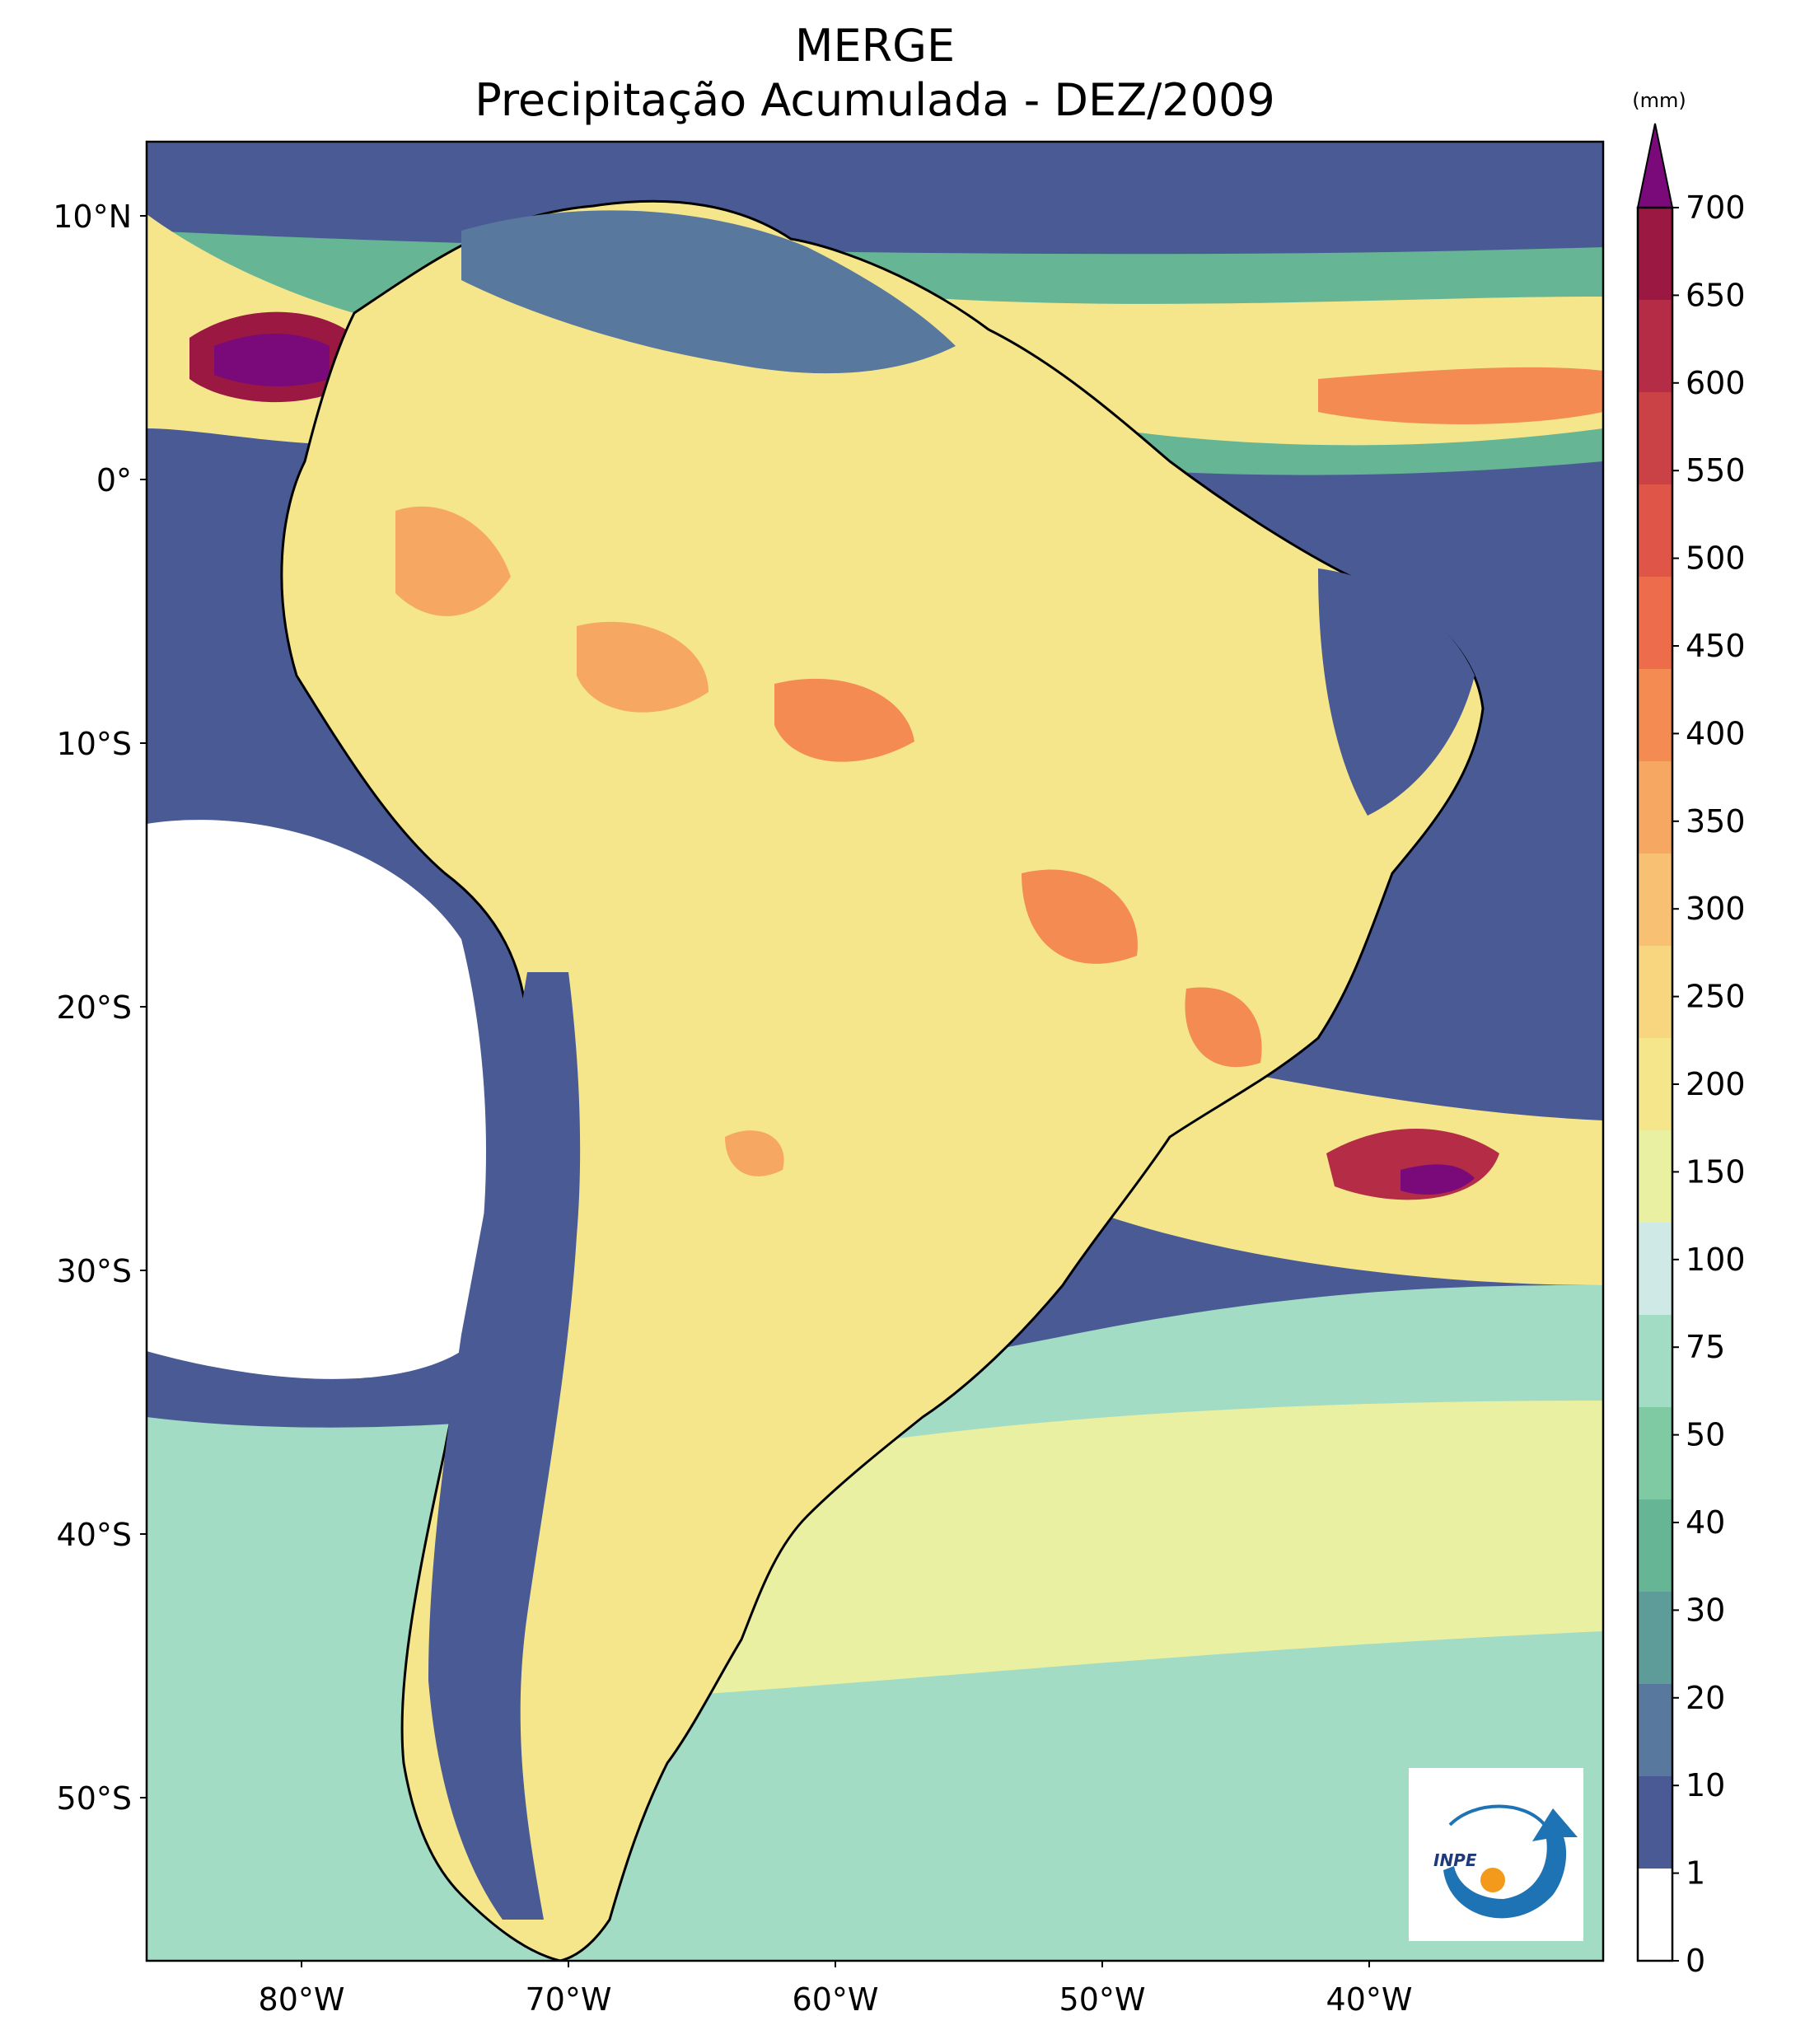  What do you see at coordinates (1655, 165) in the screenshot?
I see `colorbar-extend-arrow` at bounding box center [1655, 165].